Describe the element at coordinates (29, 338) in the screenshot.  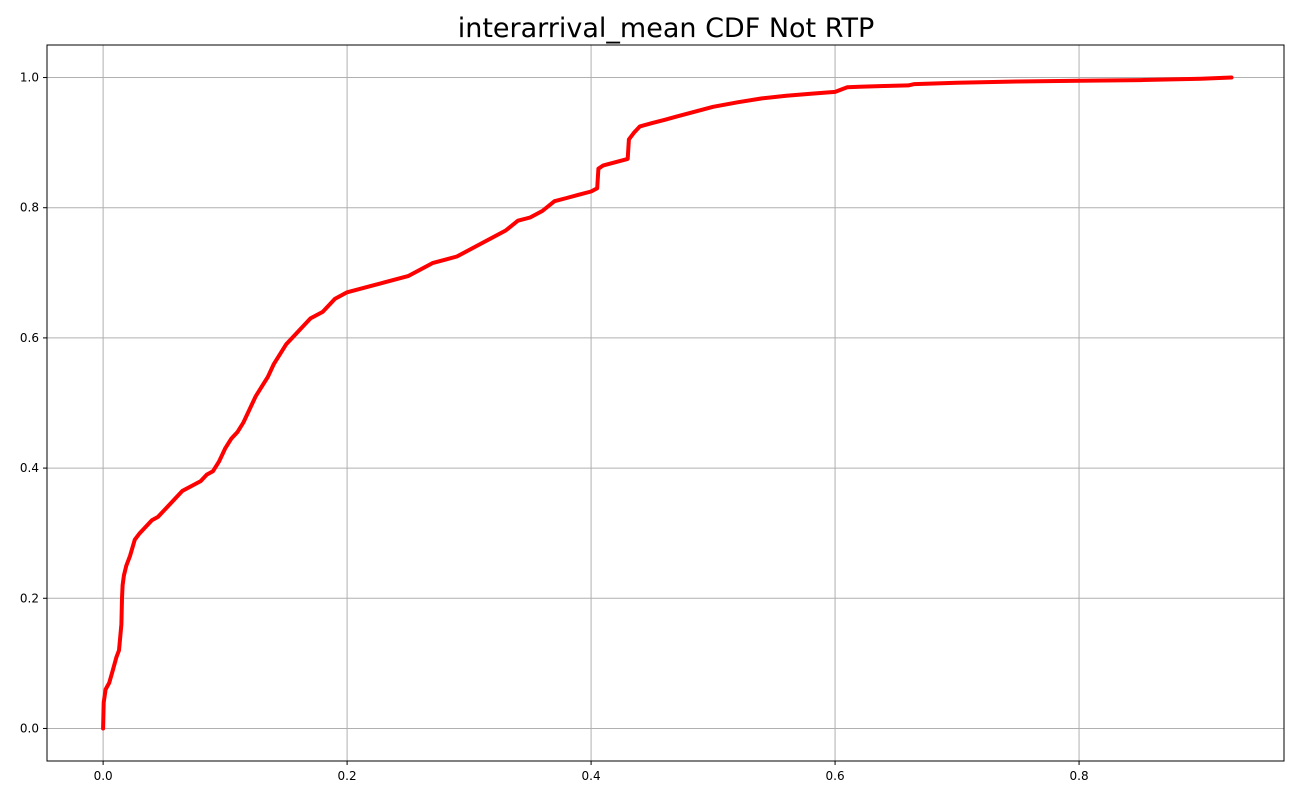
I see `y-tick-label: 0.6` at that location.